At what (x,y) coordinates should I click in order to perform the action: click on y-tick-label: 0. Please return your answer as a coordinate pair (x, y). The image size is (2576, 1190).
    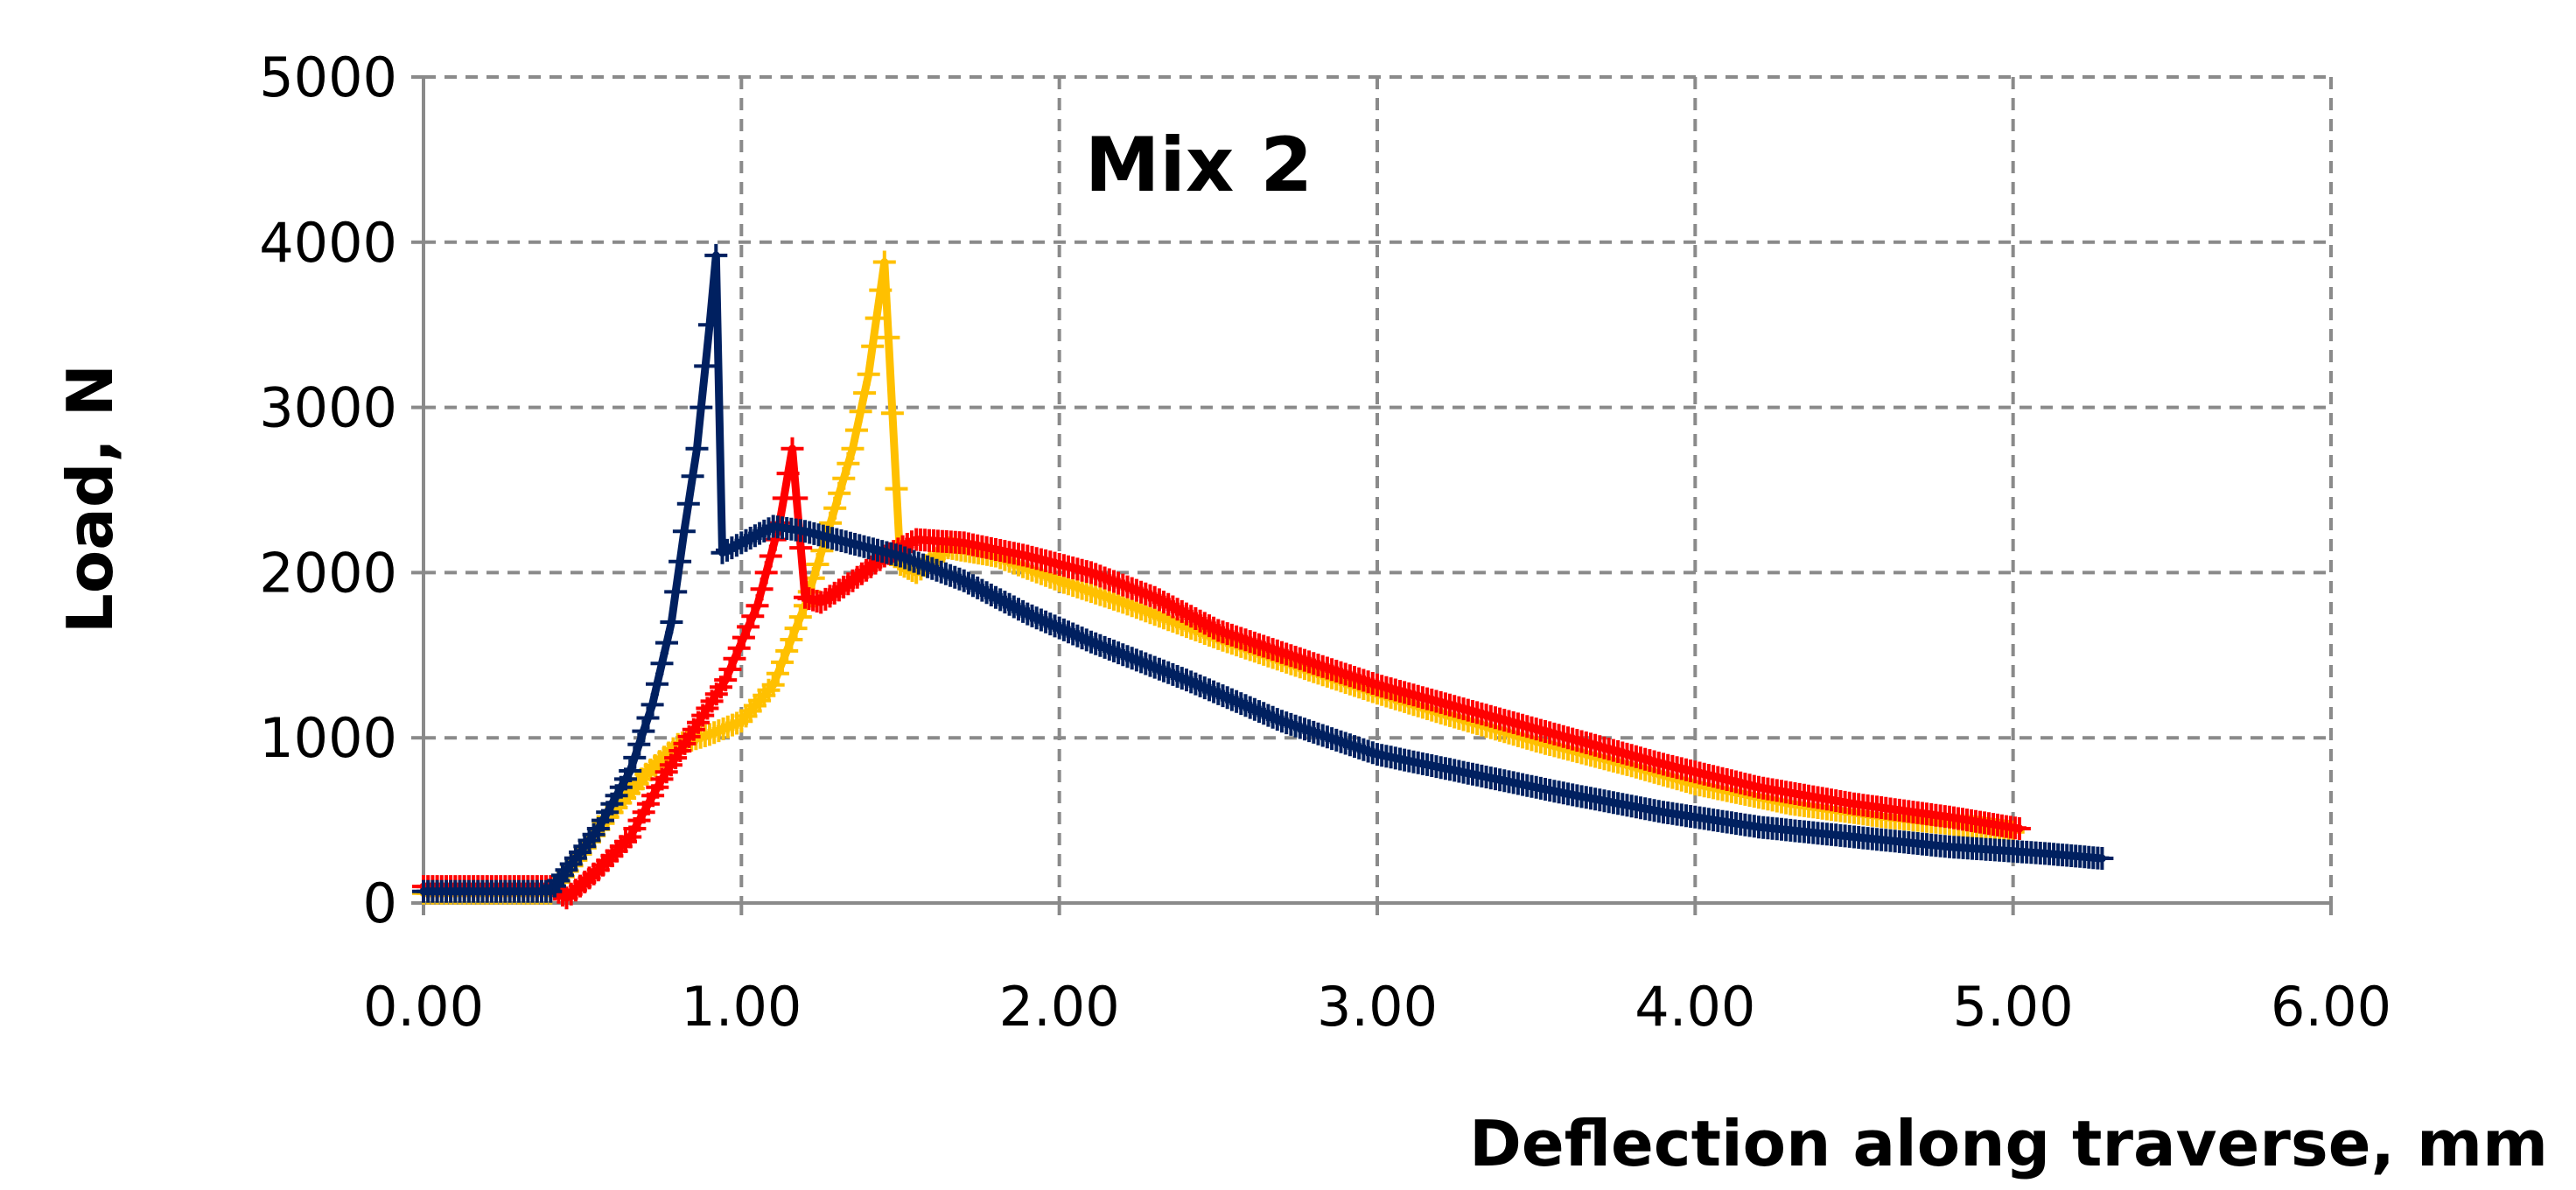
    Looking at the image, I should click on (380, 903).